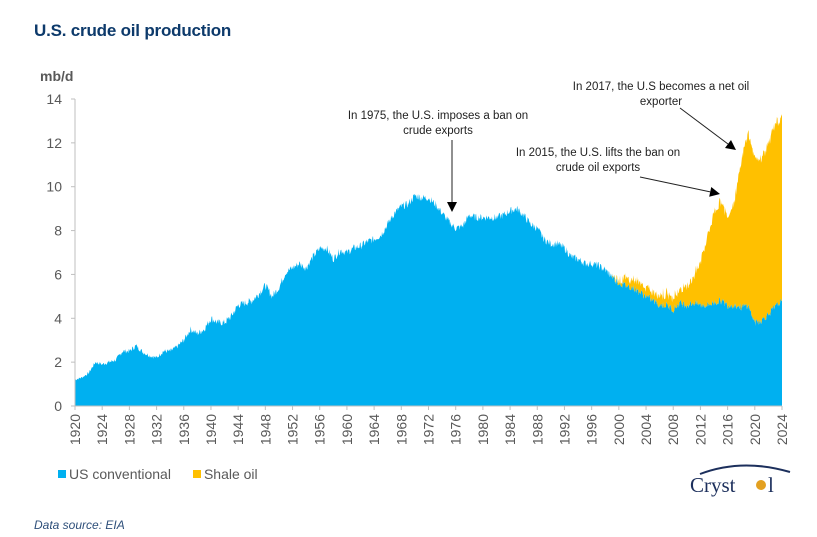  What do you see at coordinates (120, 474) in the screenshot?
I see `legend-label-conventional: US conventional` at bounding box center [120, 474].